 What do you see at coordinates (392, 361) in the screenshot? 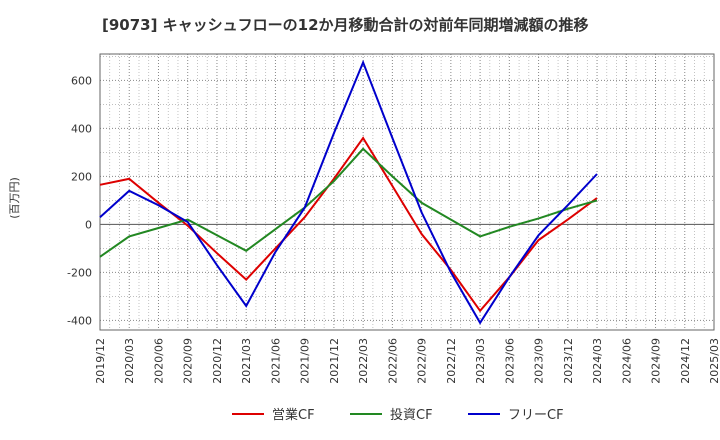
I see `x-tick-label: 2022/06` at bounding box center [392, 361].